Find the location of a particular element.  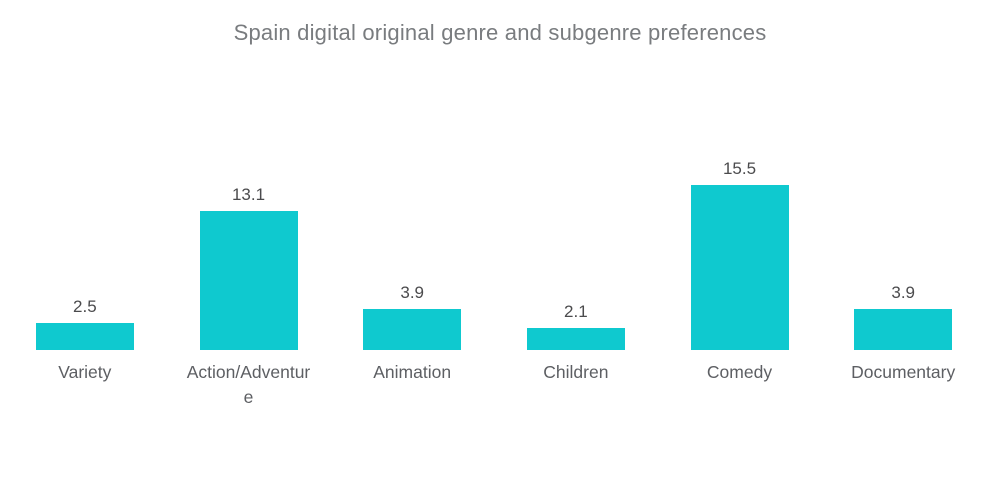

bar-area: 15.5 is located at coordinates (740, 254).